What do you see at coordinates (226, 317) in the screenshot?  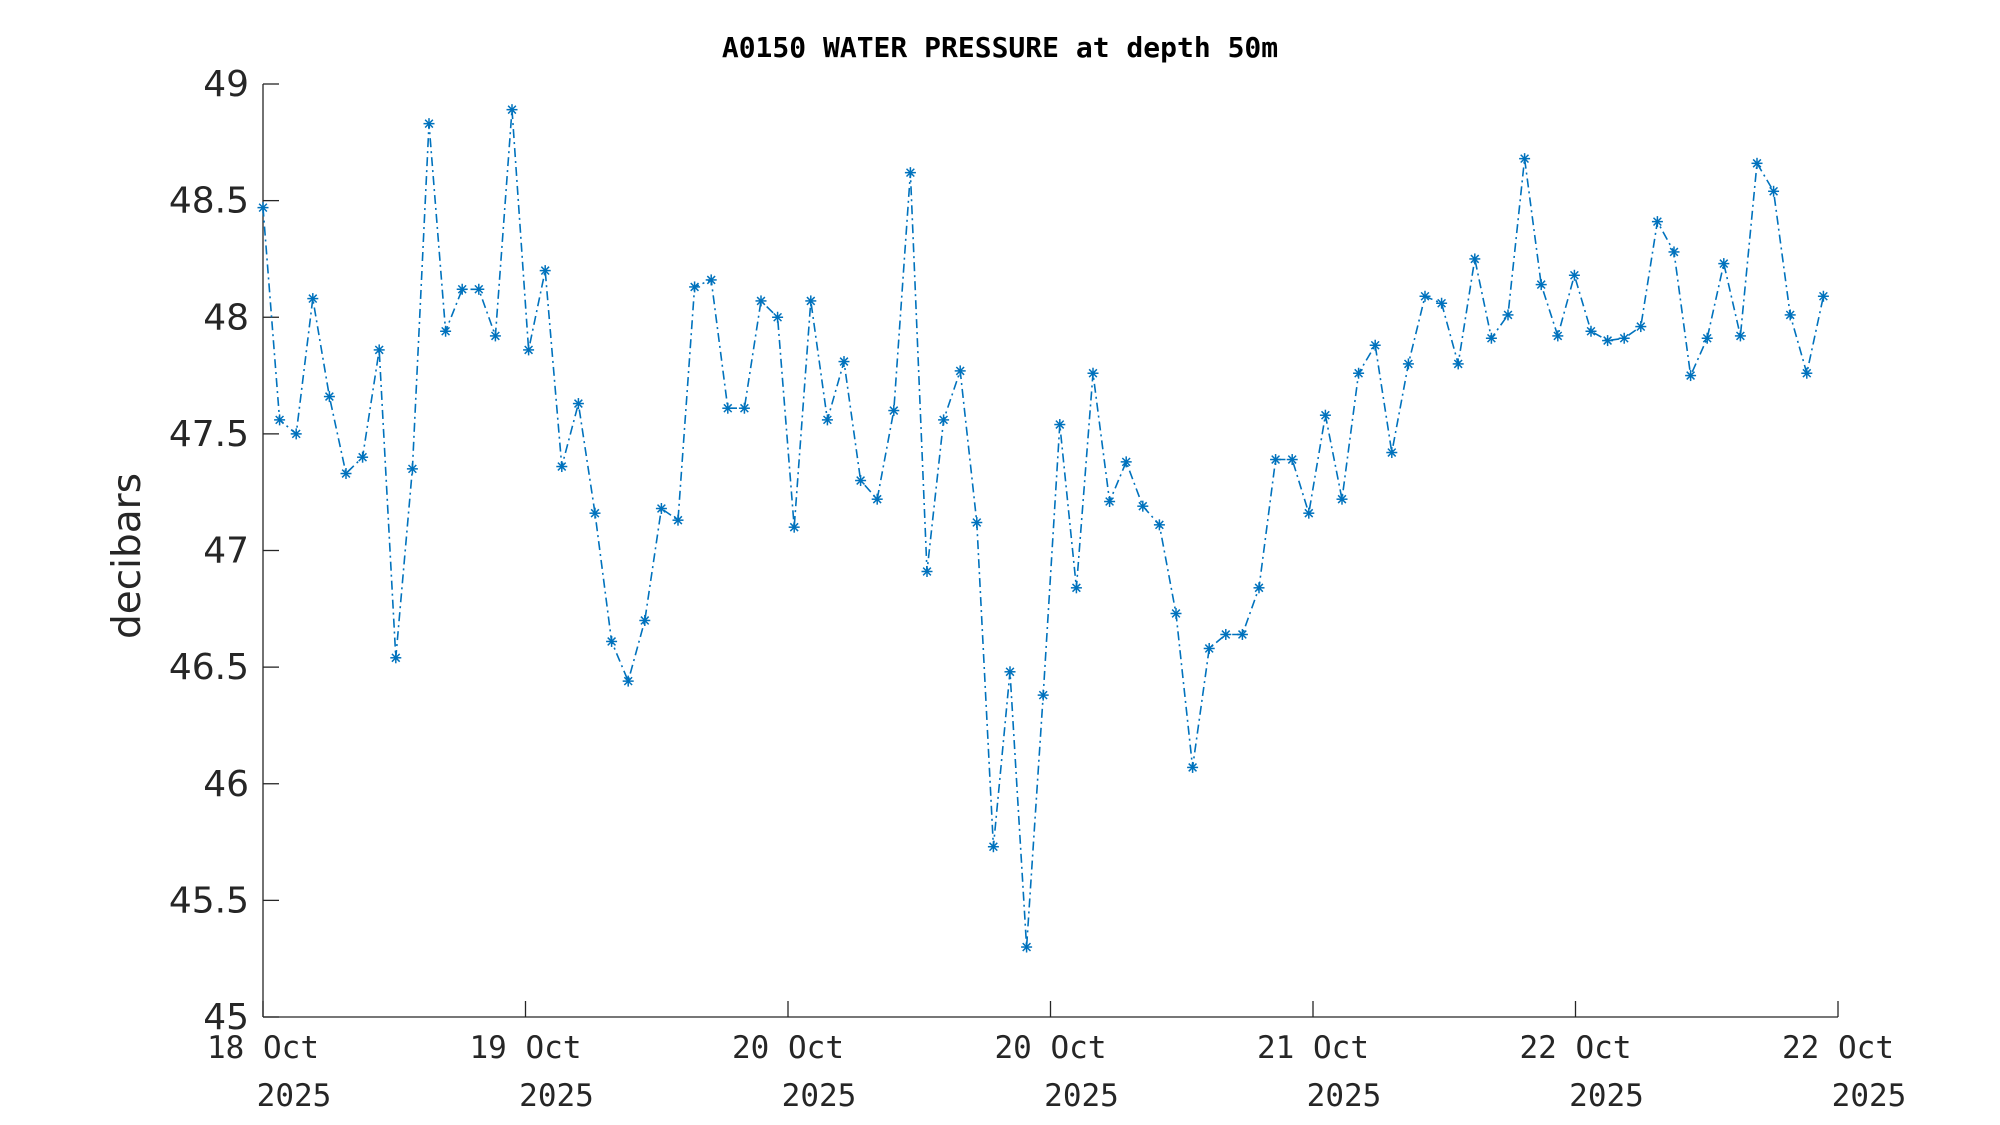 I see `y-tick-label: 48` at bounding box center [226, 317].